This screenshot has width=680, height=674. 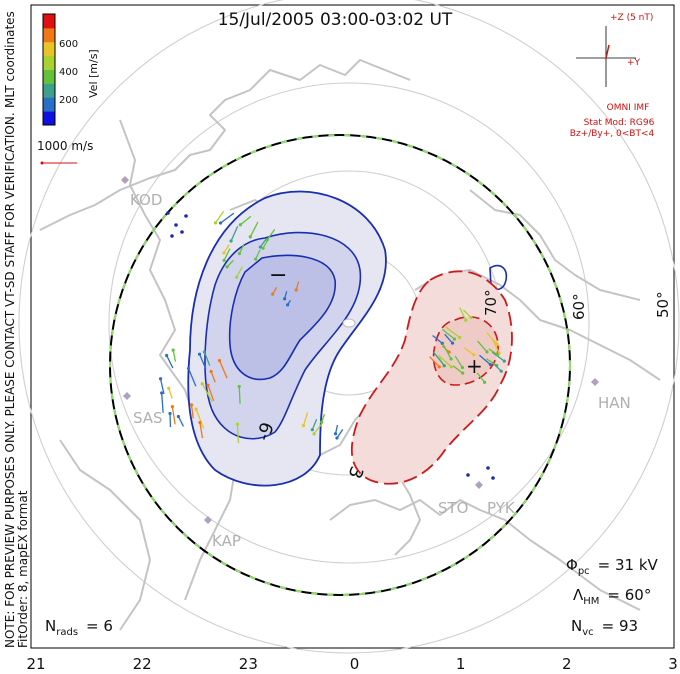 What do you see at coordinates (628, 108) in the screenshot?
I see `imf-source: OMNI IMF` at bounding box center [628, 108].